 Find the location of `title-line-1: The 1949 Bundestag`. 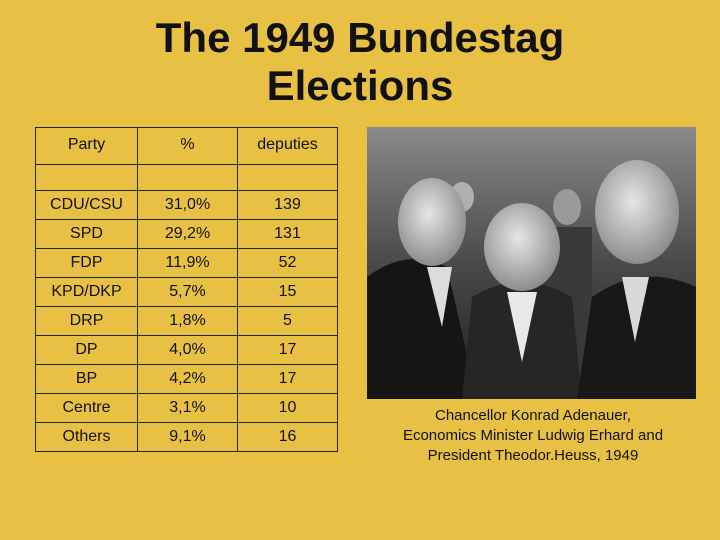

title-line-1: The 1949 Bundestag is located at coordinates (360, 37).